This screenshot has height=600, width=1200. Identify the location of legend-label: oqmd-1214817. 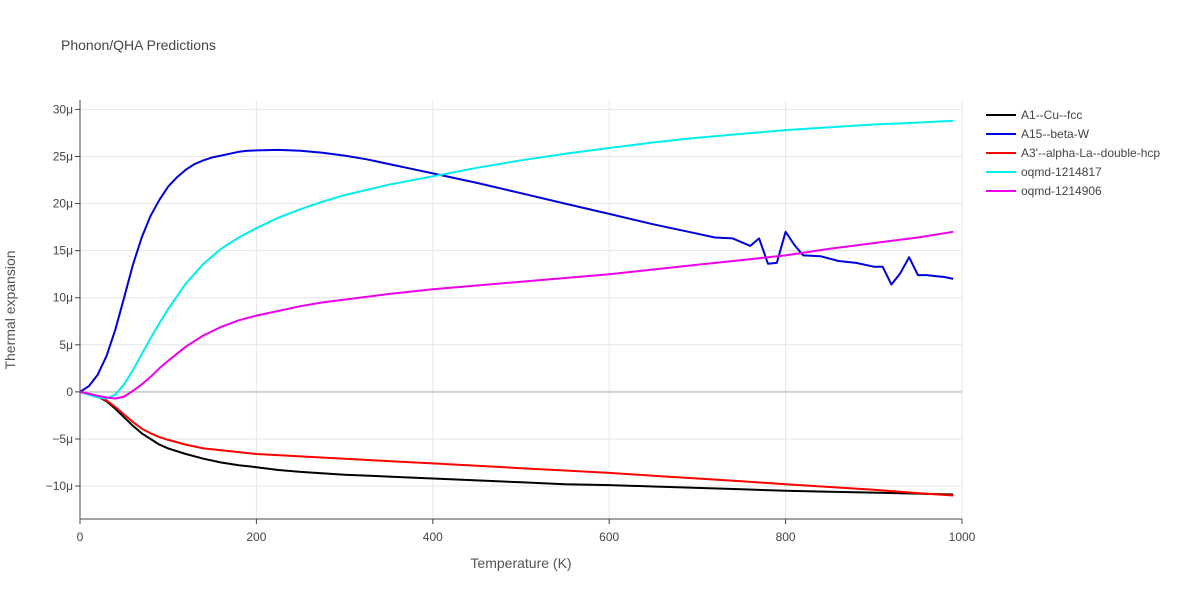
(1061, 172).